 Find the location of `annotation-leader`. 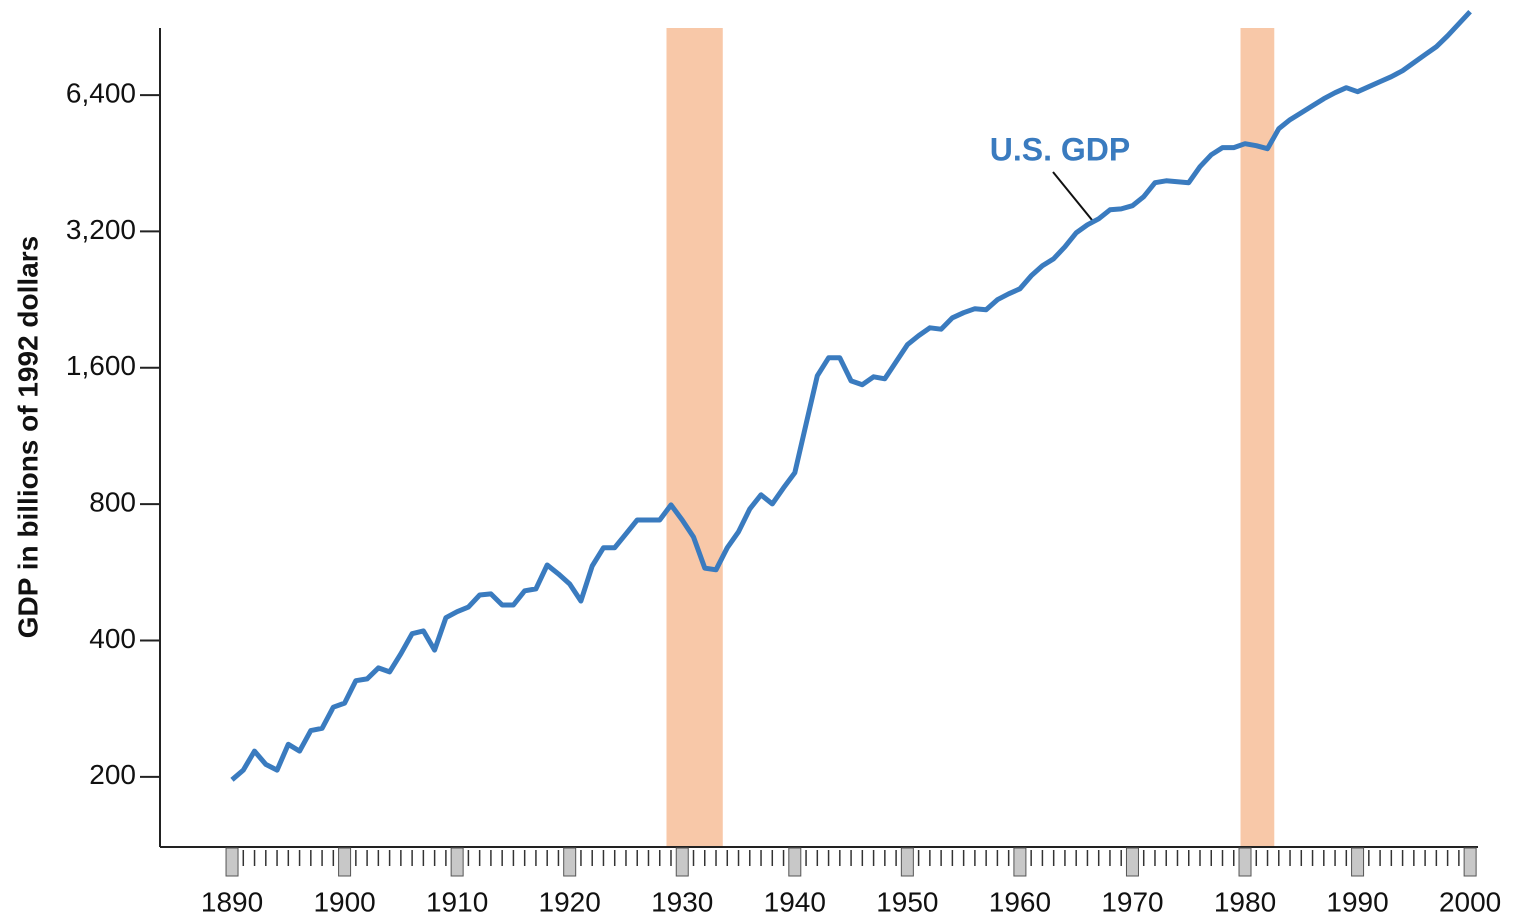

annotation-leader is located at coordinates (1072, 196).